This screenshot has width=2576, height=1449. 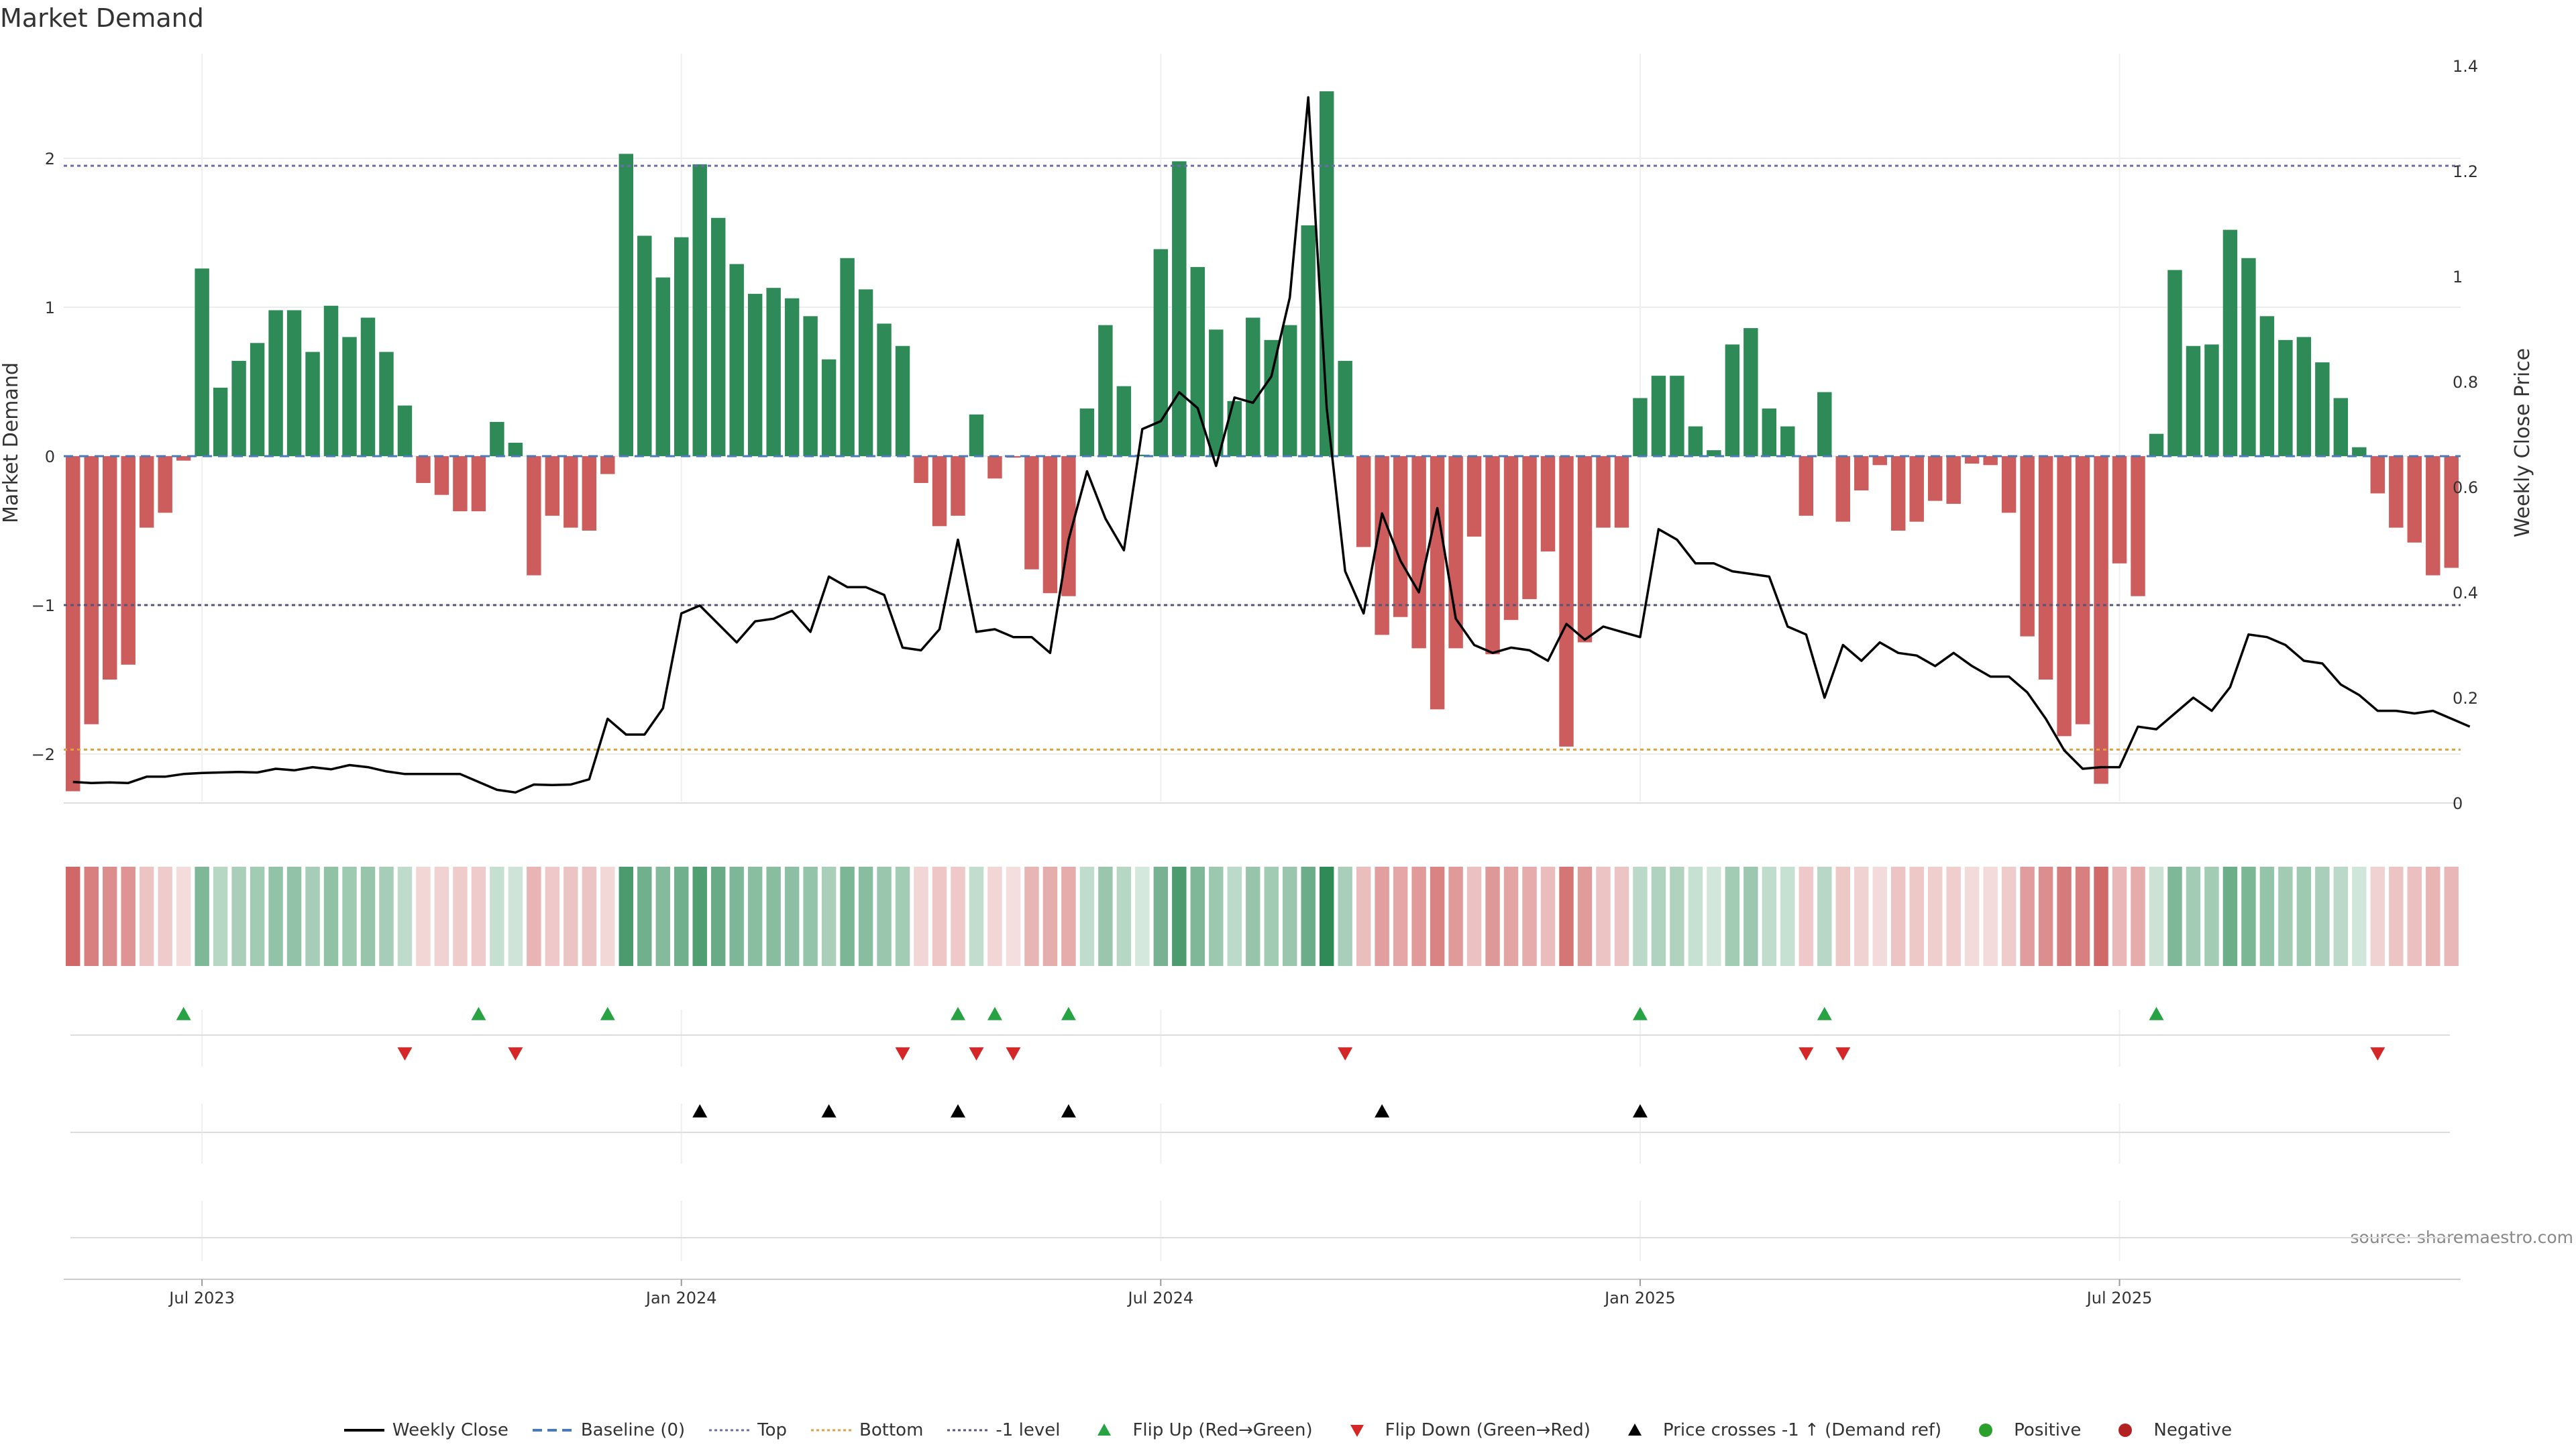 I want to click on legend-label: Price crosses -1 ↑ (Demand ref), so click(x=1802, y=1430).